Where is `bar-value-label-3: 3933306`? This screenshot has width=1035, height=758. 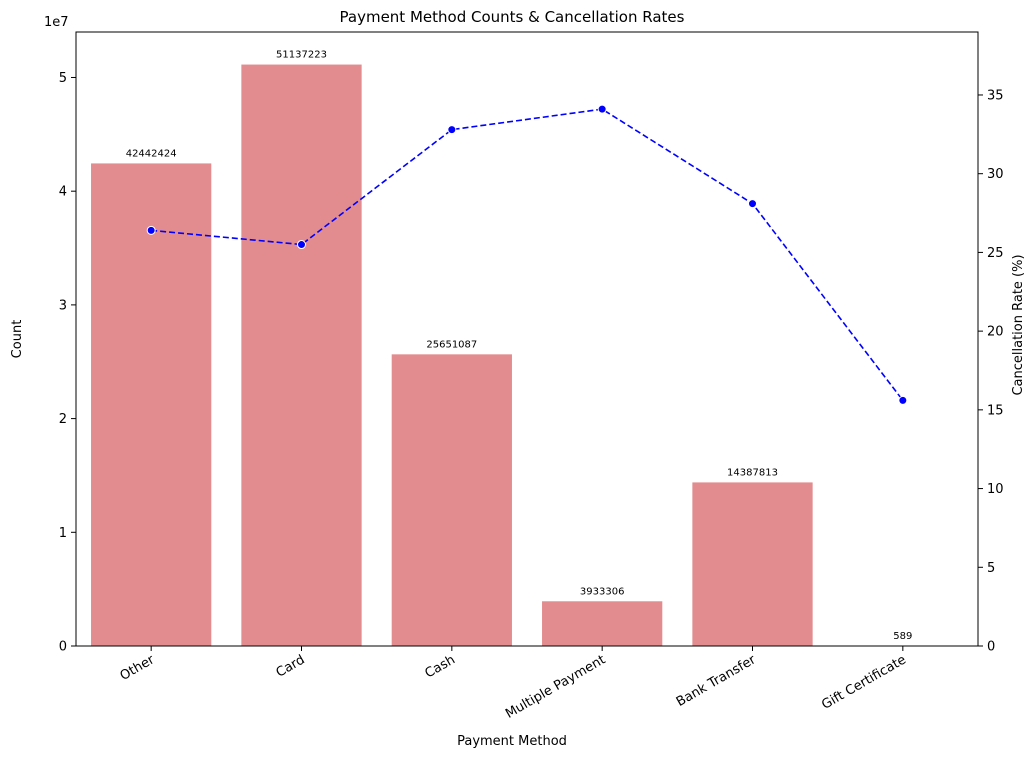
bar-value-label-3: 3933306 is located at coordinates (602, 591).